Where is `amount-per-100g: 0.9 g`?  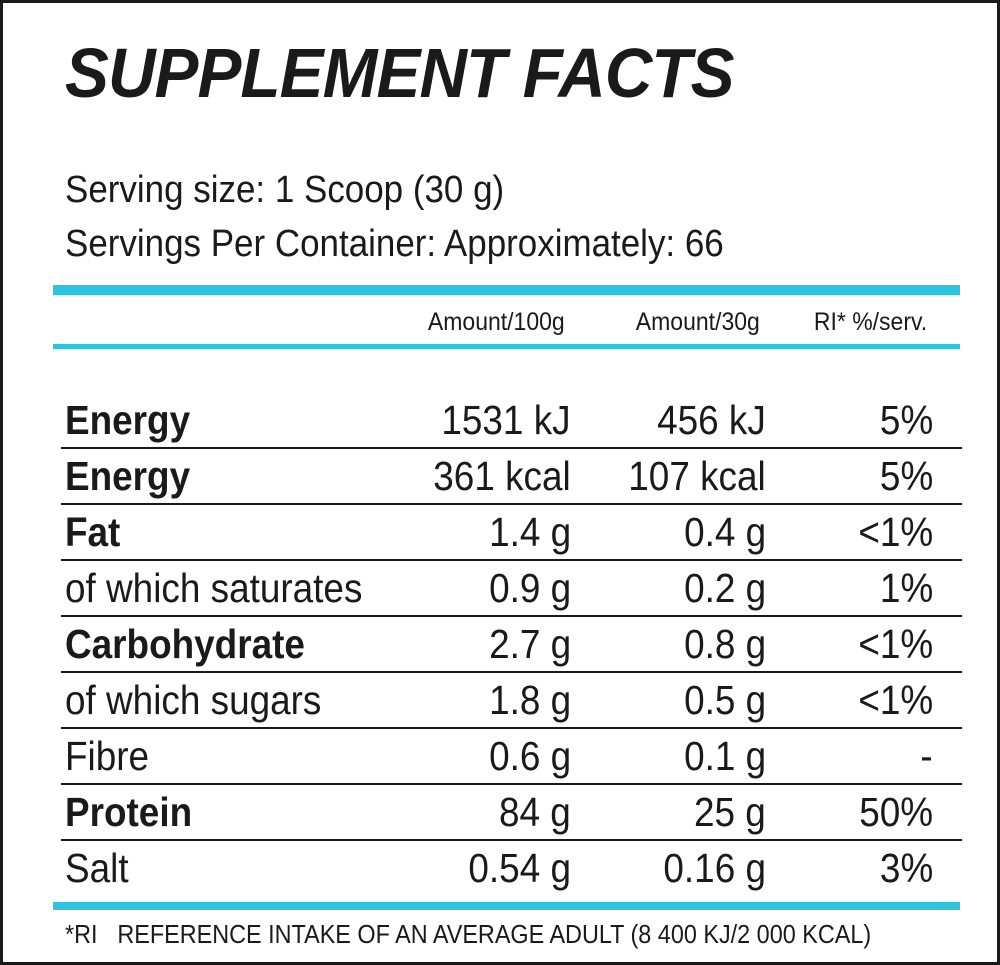 amount-per-100g: 0.9 g is located at coordinates (529, 588).